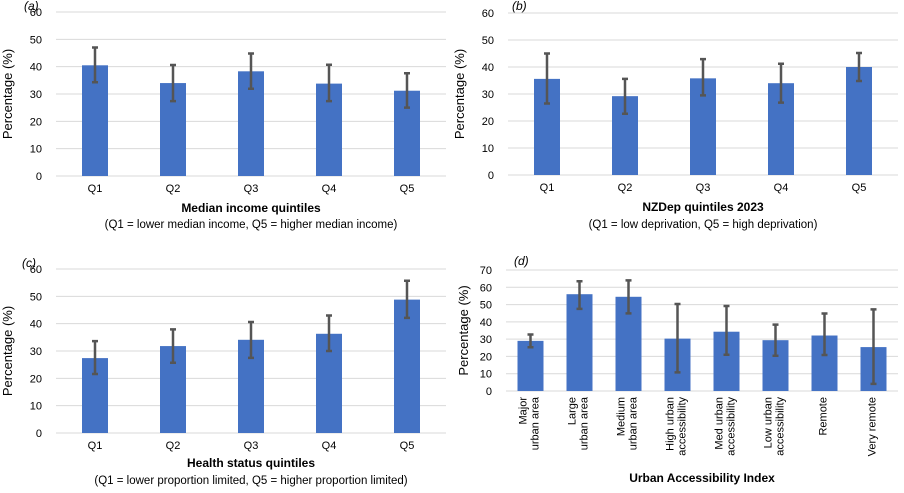  Describe the element at coordinates (702, 478) in the screenshot. I see `x-axis-title: Urban Accessibility Index` at that location.